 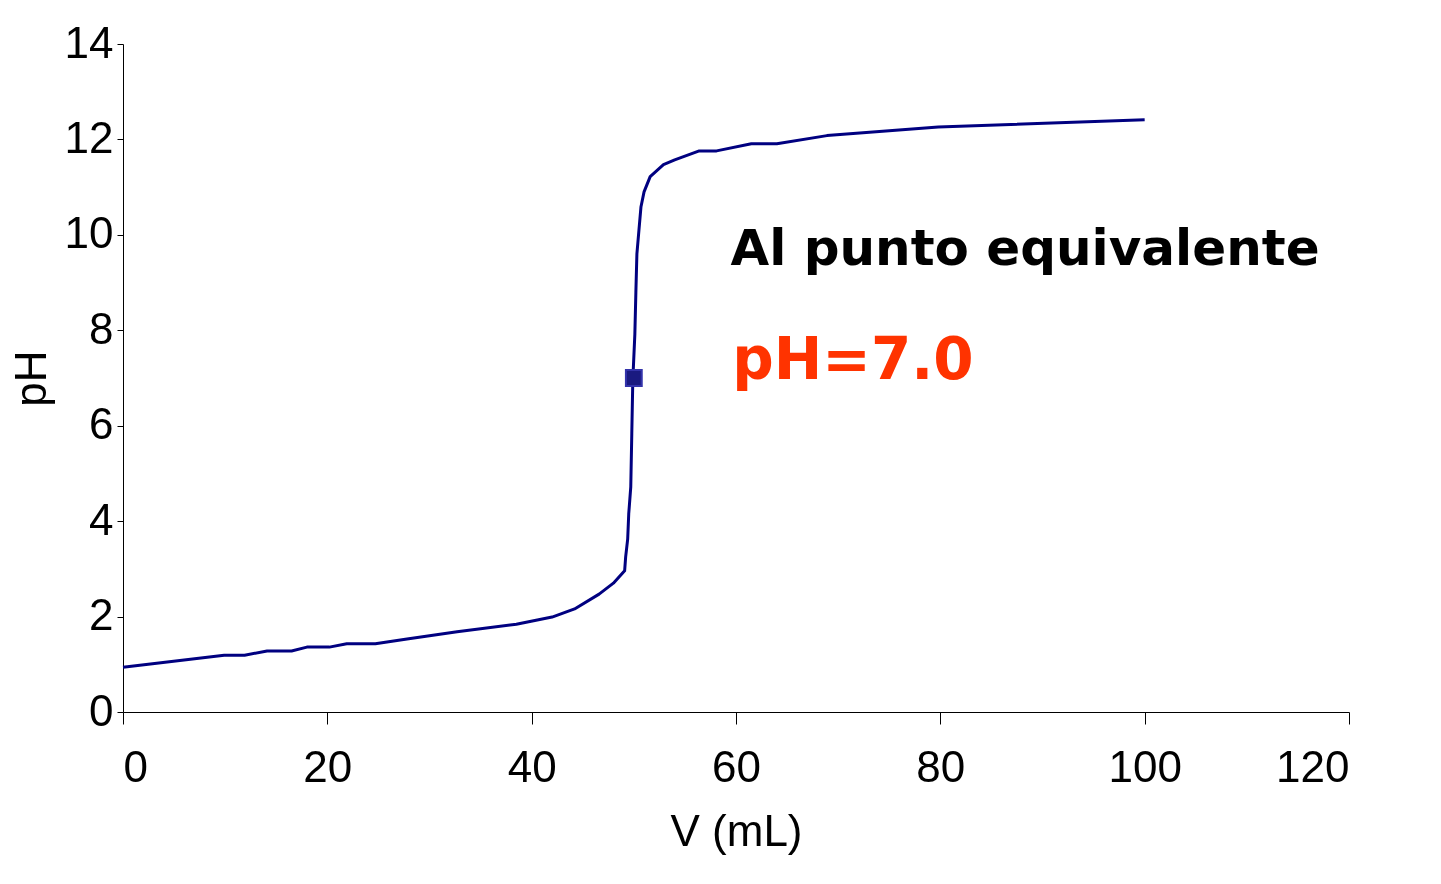 What do you see at coordinates (135, 766) in the screenshot?
I see `x-tick-label: 0` at bounding box center [135, 766].